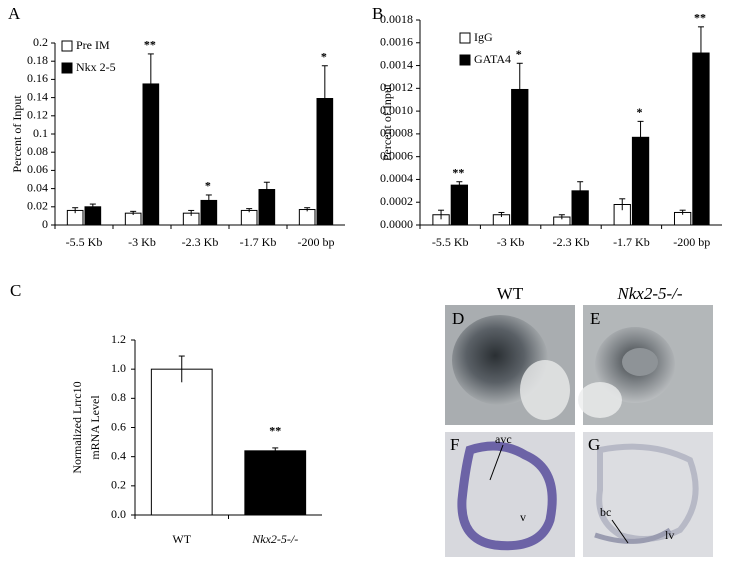 Image resolution: width=729 pixels, height=570 pixels. What do you see at coordinates (595, 318) in the screenshot?
I see `panel-letter: E` at bounding box center [595, 318].